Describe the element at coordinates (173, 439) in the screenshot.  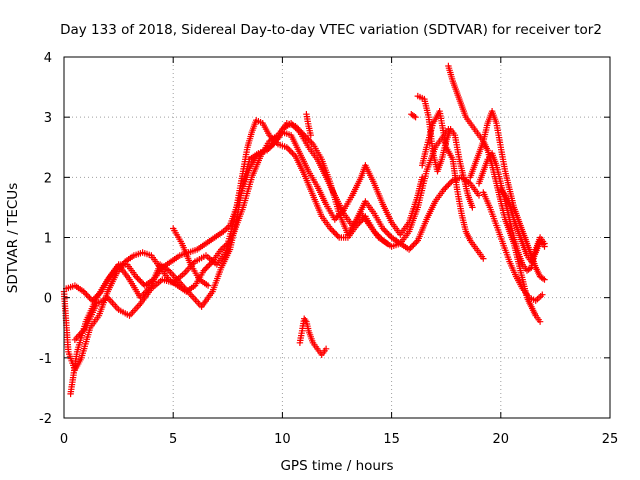
I see `x-tick-label: 5` at that location.